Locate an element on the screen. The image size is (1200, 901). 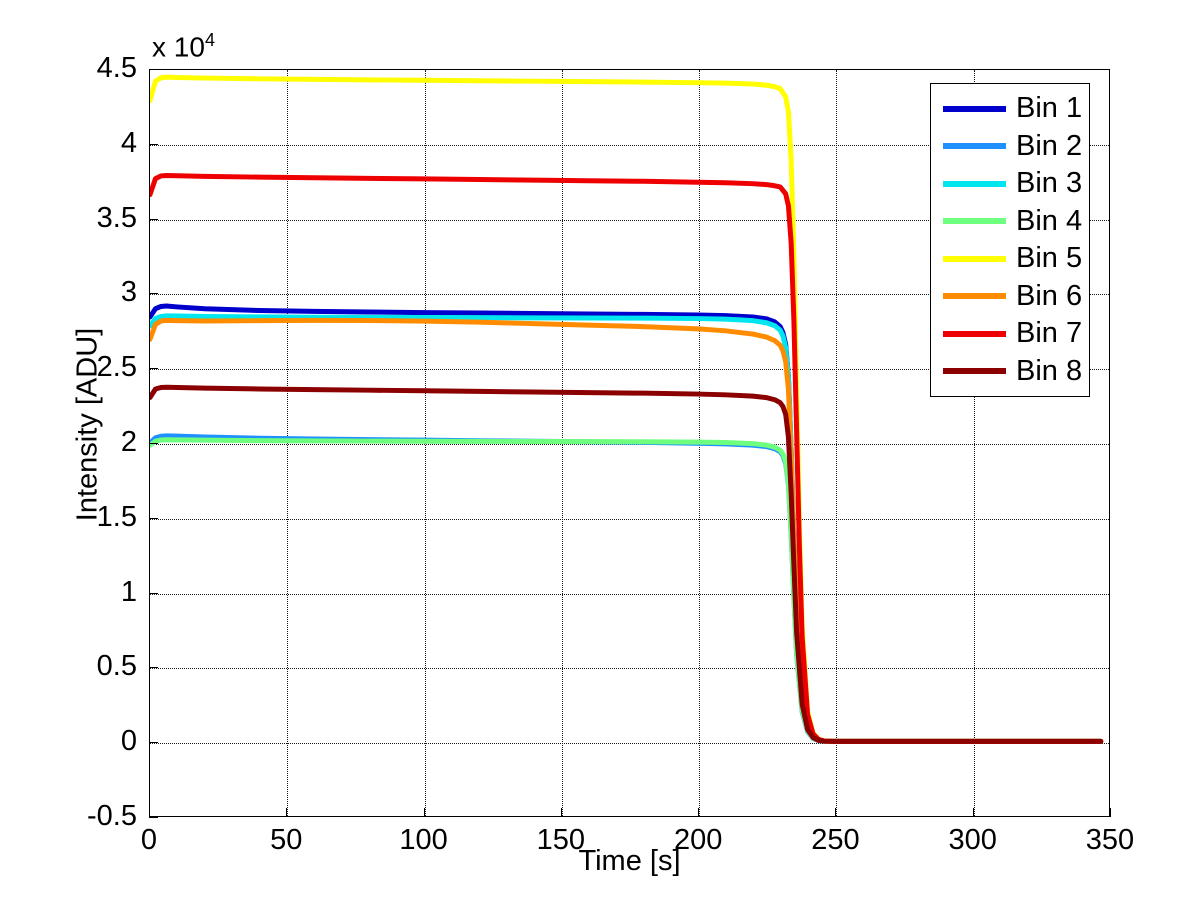
y-tick-label: 4.5 is located at coordinates (116, 68).